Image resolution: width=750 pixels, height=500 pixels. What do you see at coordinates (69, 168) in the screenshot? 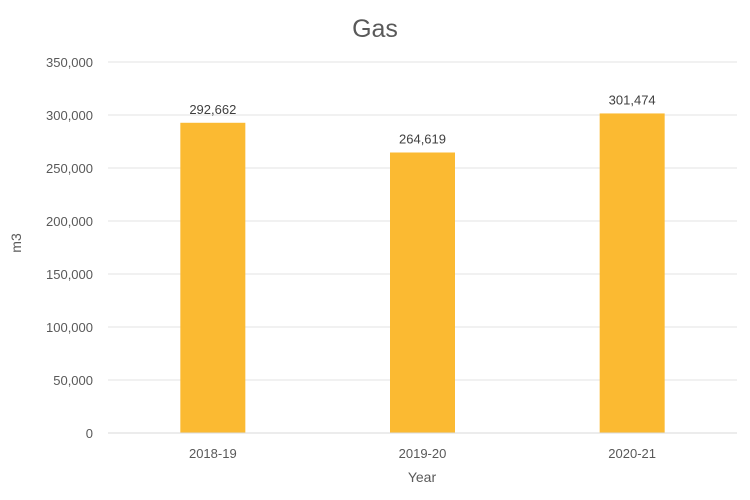
I see `y-tick-label: 250,000` at bounding box center [69, 168].